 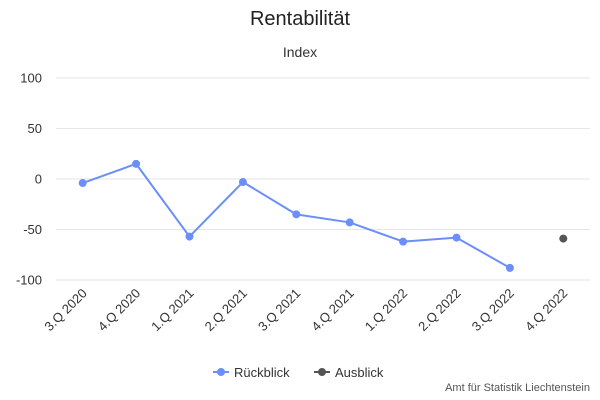 What do you see at coordinates (65, 310) in the screenshot?
I see `x-tick-label: 3.Q 2020` at bounding box center [65, 310].